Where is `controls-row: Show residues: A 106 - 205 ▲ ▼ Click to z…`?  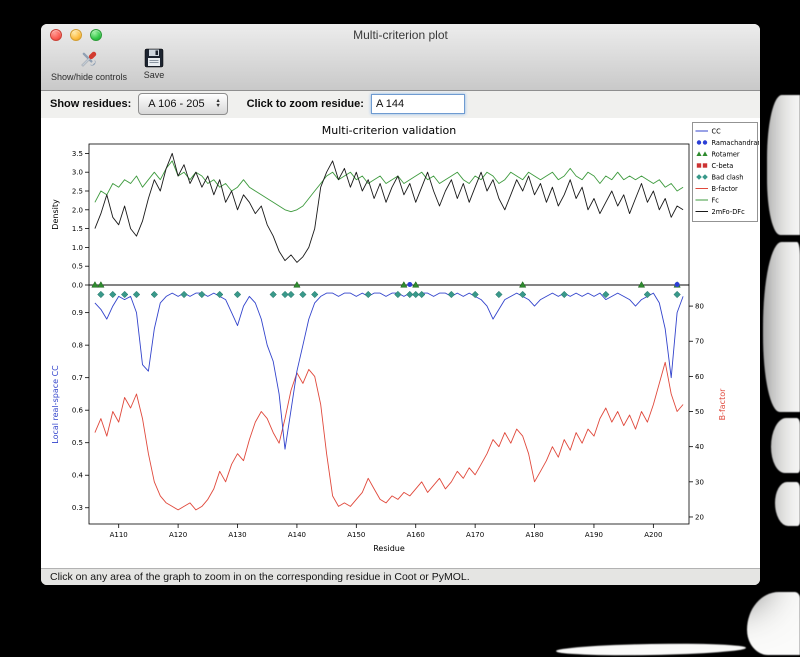
controls-row: Show residues: A 106 - 205 ▲ ▼ Click to z… is located at coordinates (400, 104).